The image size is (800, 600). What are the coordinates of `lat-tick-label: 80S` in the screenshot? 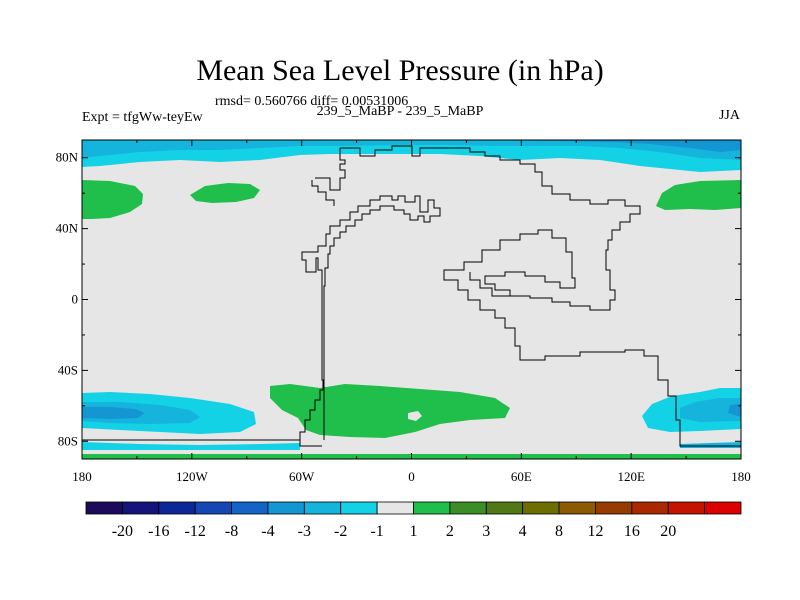 It's located at (68, 440).